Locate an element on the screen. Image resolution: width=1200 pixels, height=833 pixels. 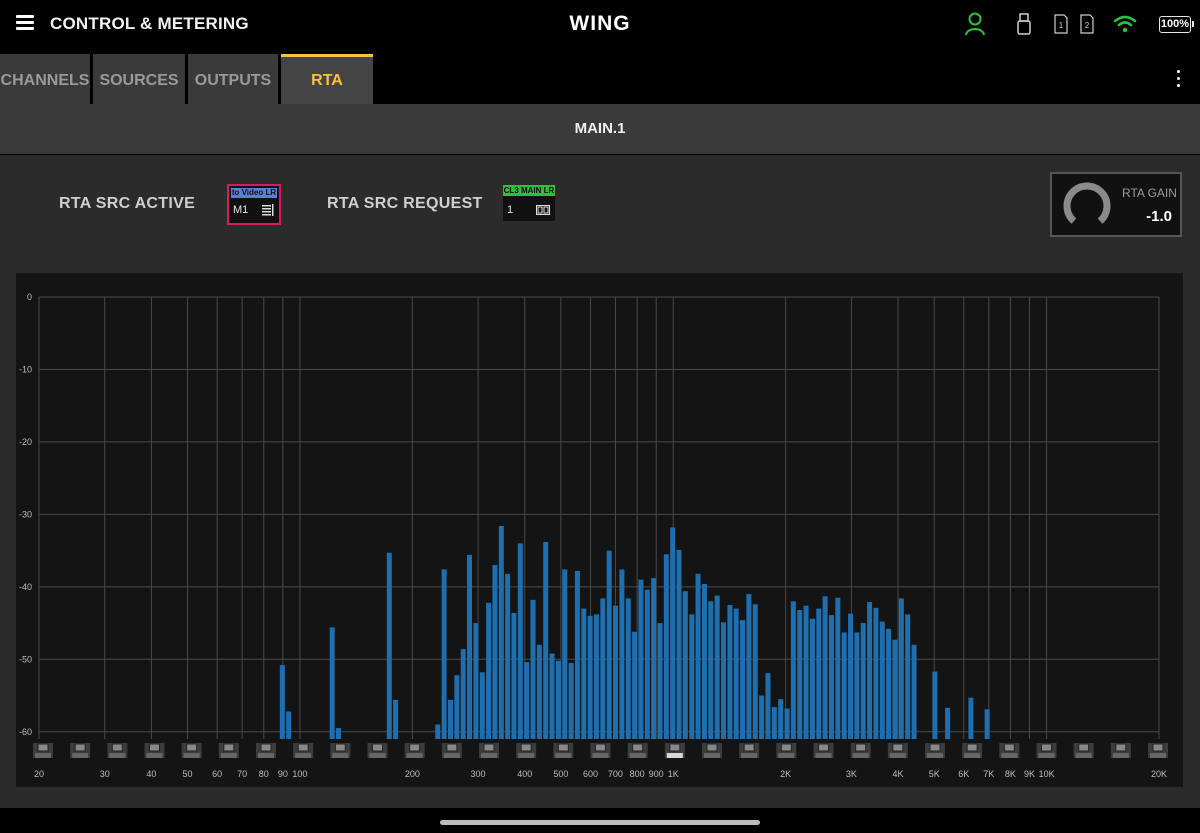
x-tick-label: 30 is located at coordinates (105, 774).